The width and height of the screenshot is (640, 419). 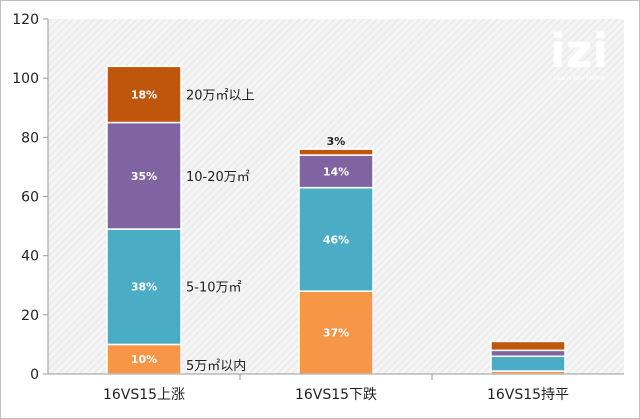 What do you see at coordinates (216, 366) in the screenshot?
I see `legend-label: 5万㎡以内` at bounding box center [216, 366].